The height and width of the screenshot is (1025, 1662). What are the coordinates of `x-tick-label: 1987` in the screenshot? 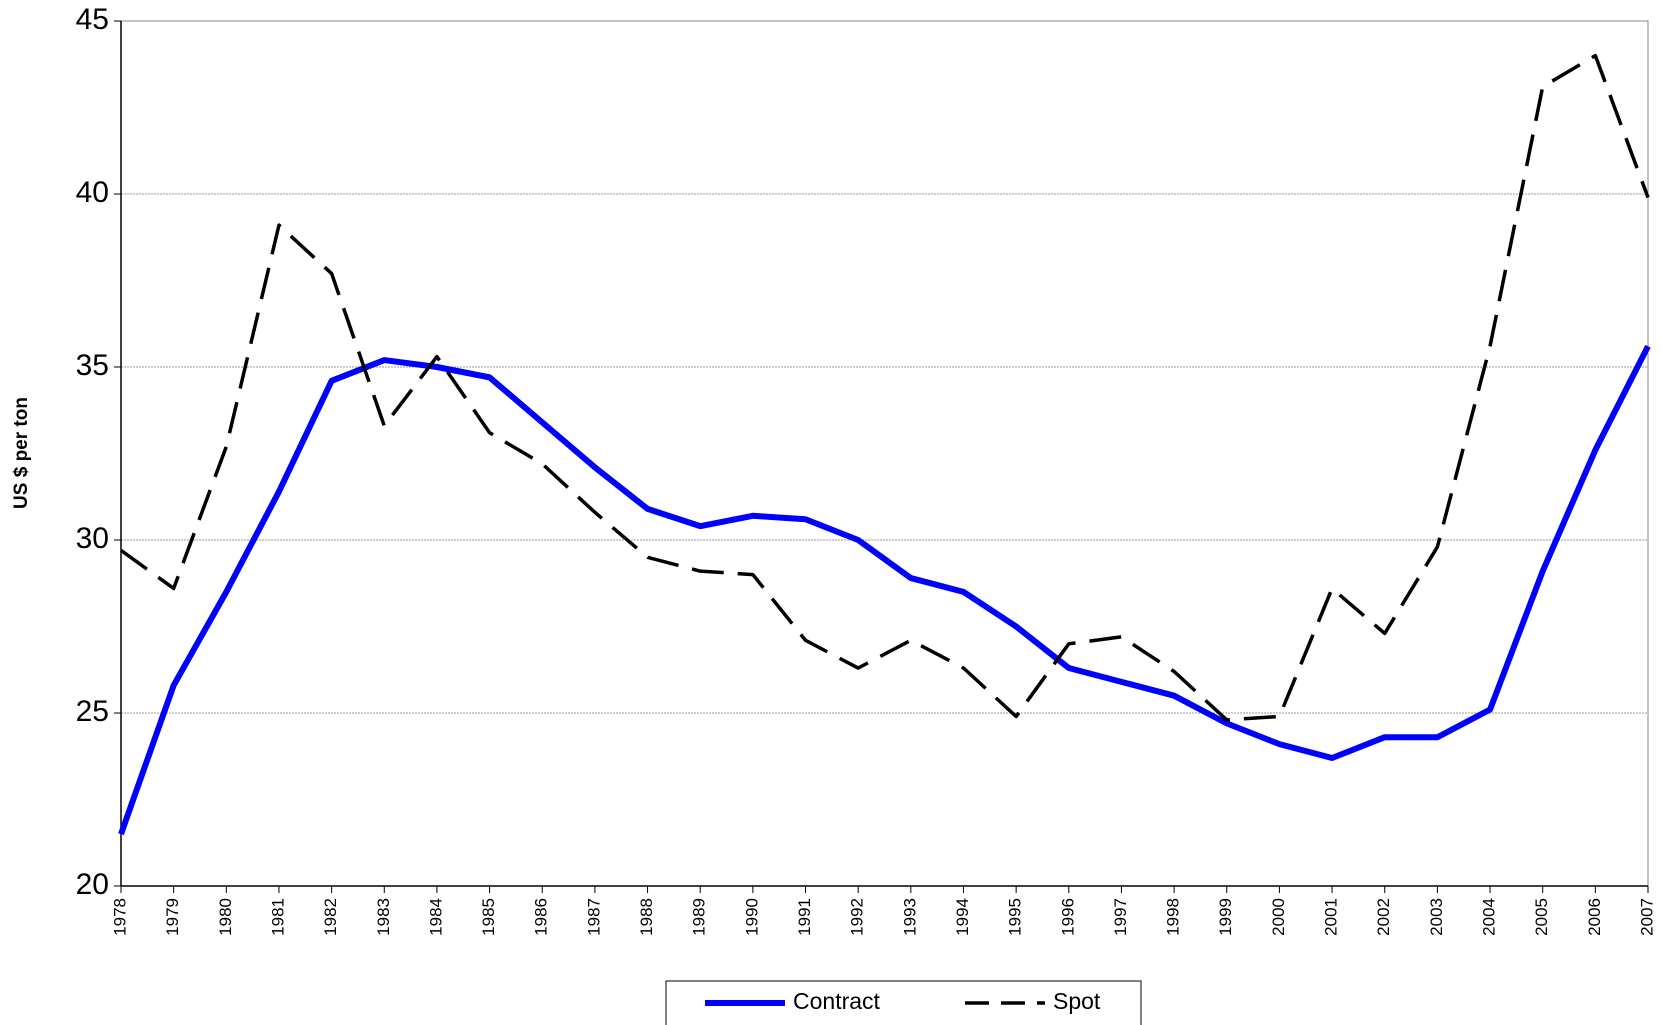 It's located at (593, 917).